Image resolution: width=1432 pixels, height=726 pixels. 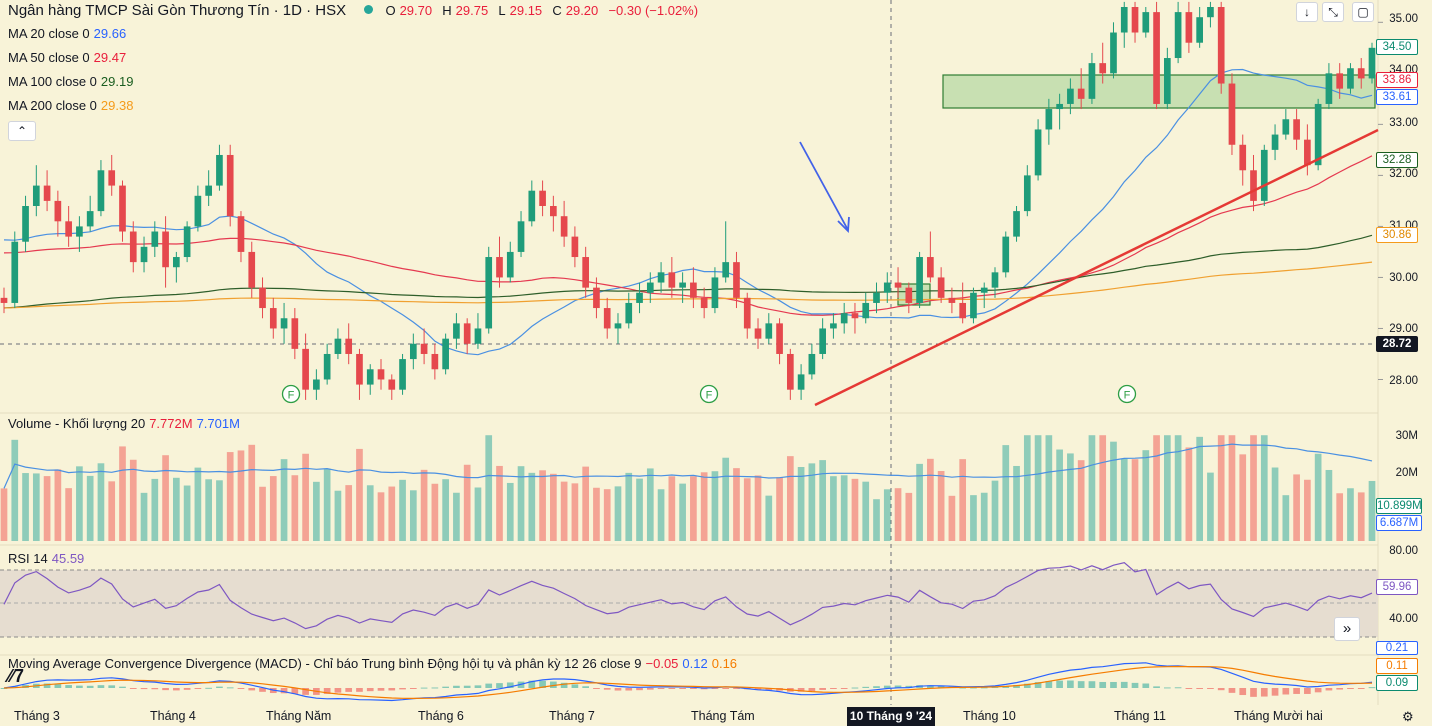 What do you see at coordinates (1347, 629) in the screenshot?
I see `scroll-right-button: »` at bounding box center [1347, 629].